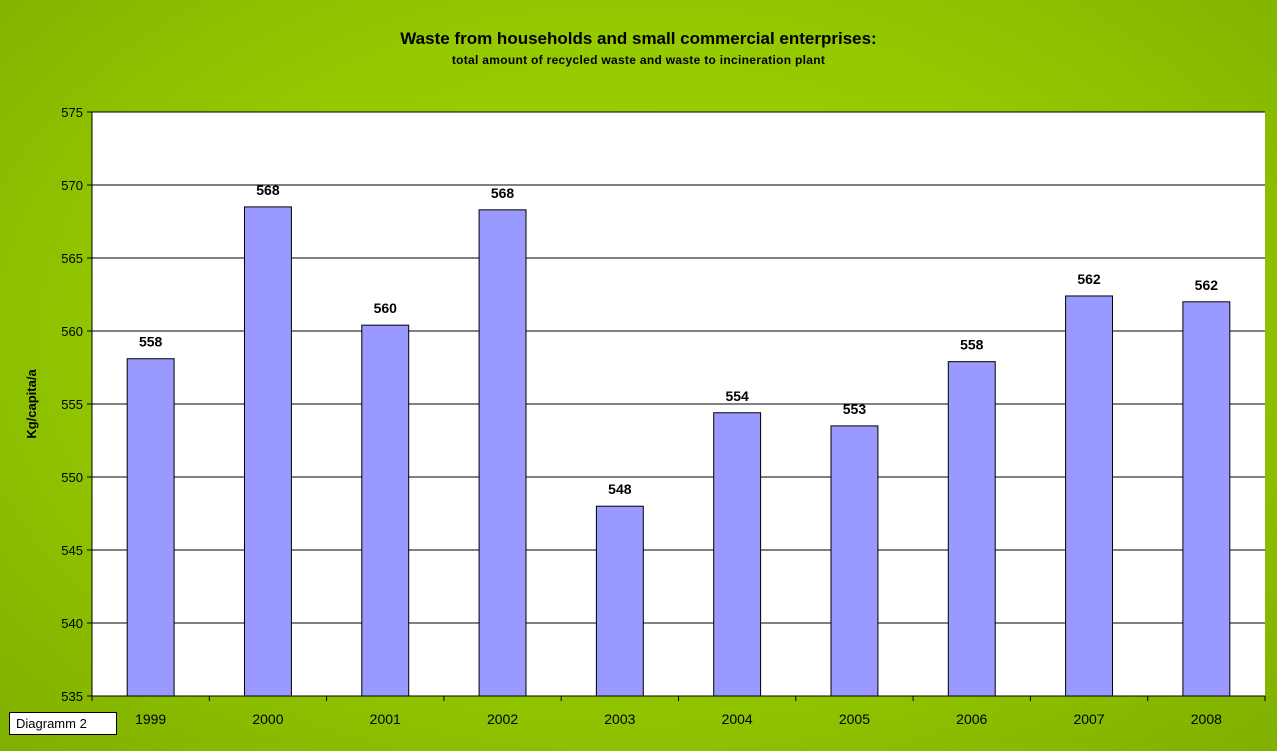 The width and height of the screenshot is (1277, 751). Describe the element at coordinates (385, 510) in the screenshot. I see `bar-2001` at that location.